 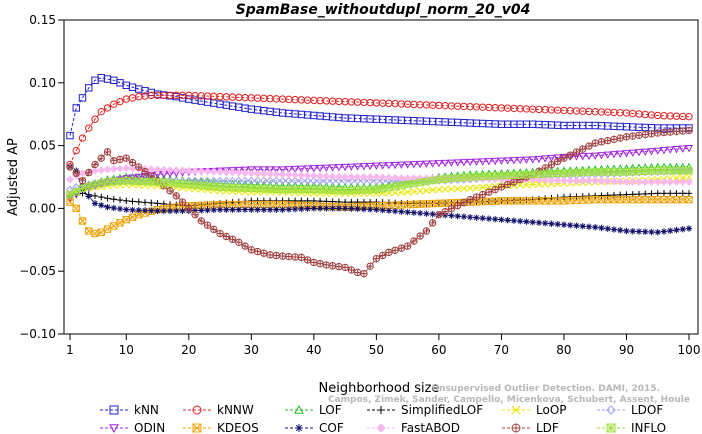 I want to click on legend-item-ldf: LDF, so click(x=530, y=427).